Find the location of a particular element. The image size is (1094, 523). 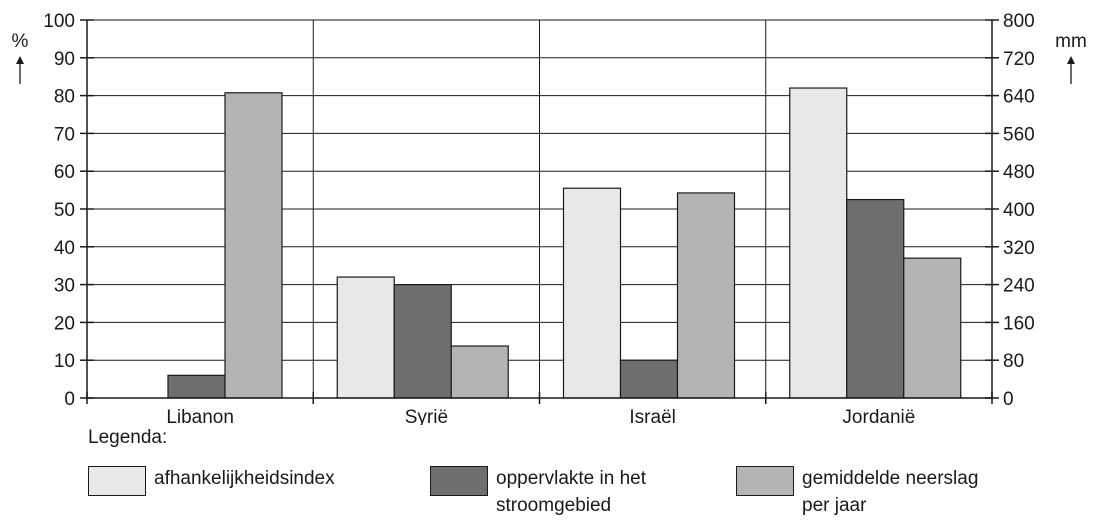

bar-israël-3 is located at coordinates (706, 295).